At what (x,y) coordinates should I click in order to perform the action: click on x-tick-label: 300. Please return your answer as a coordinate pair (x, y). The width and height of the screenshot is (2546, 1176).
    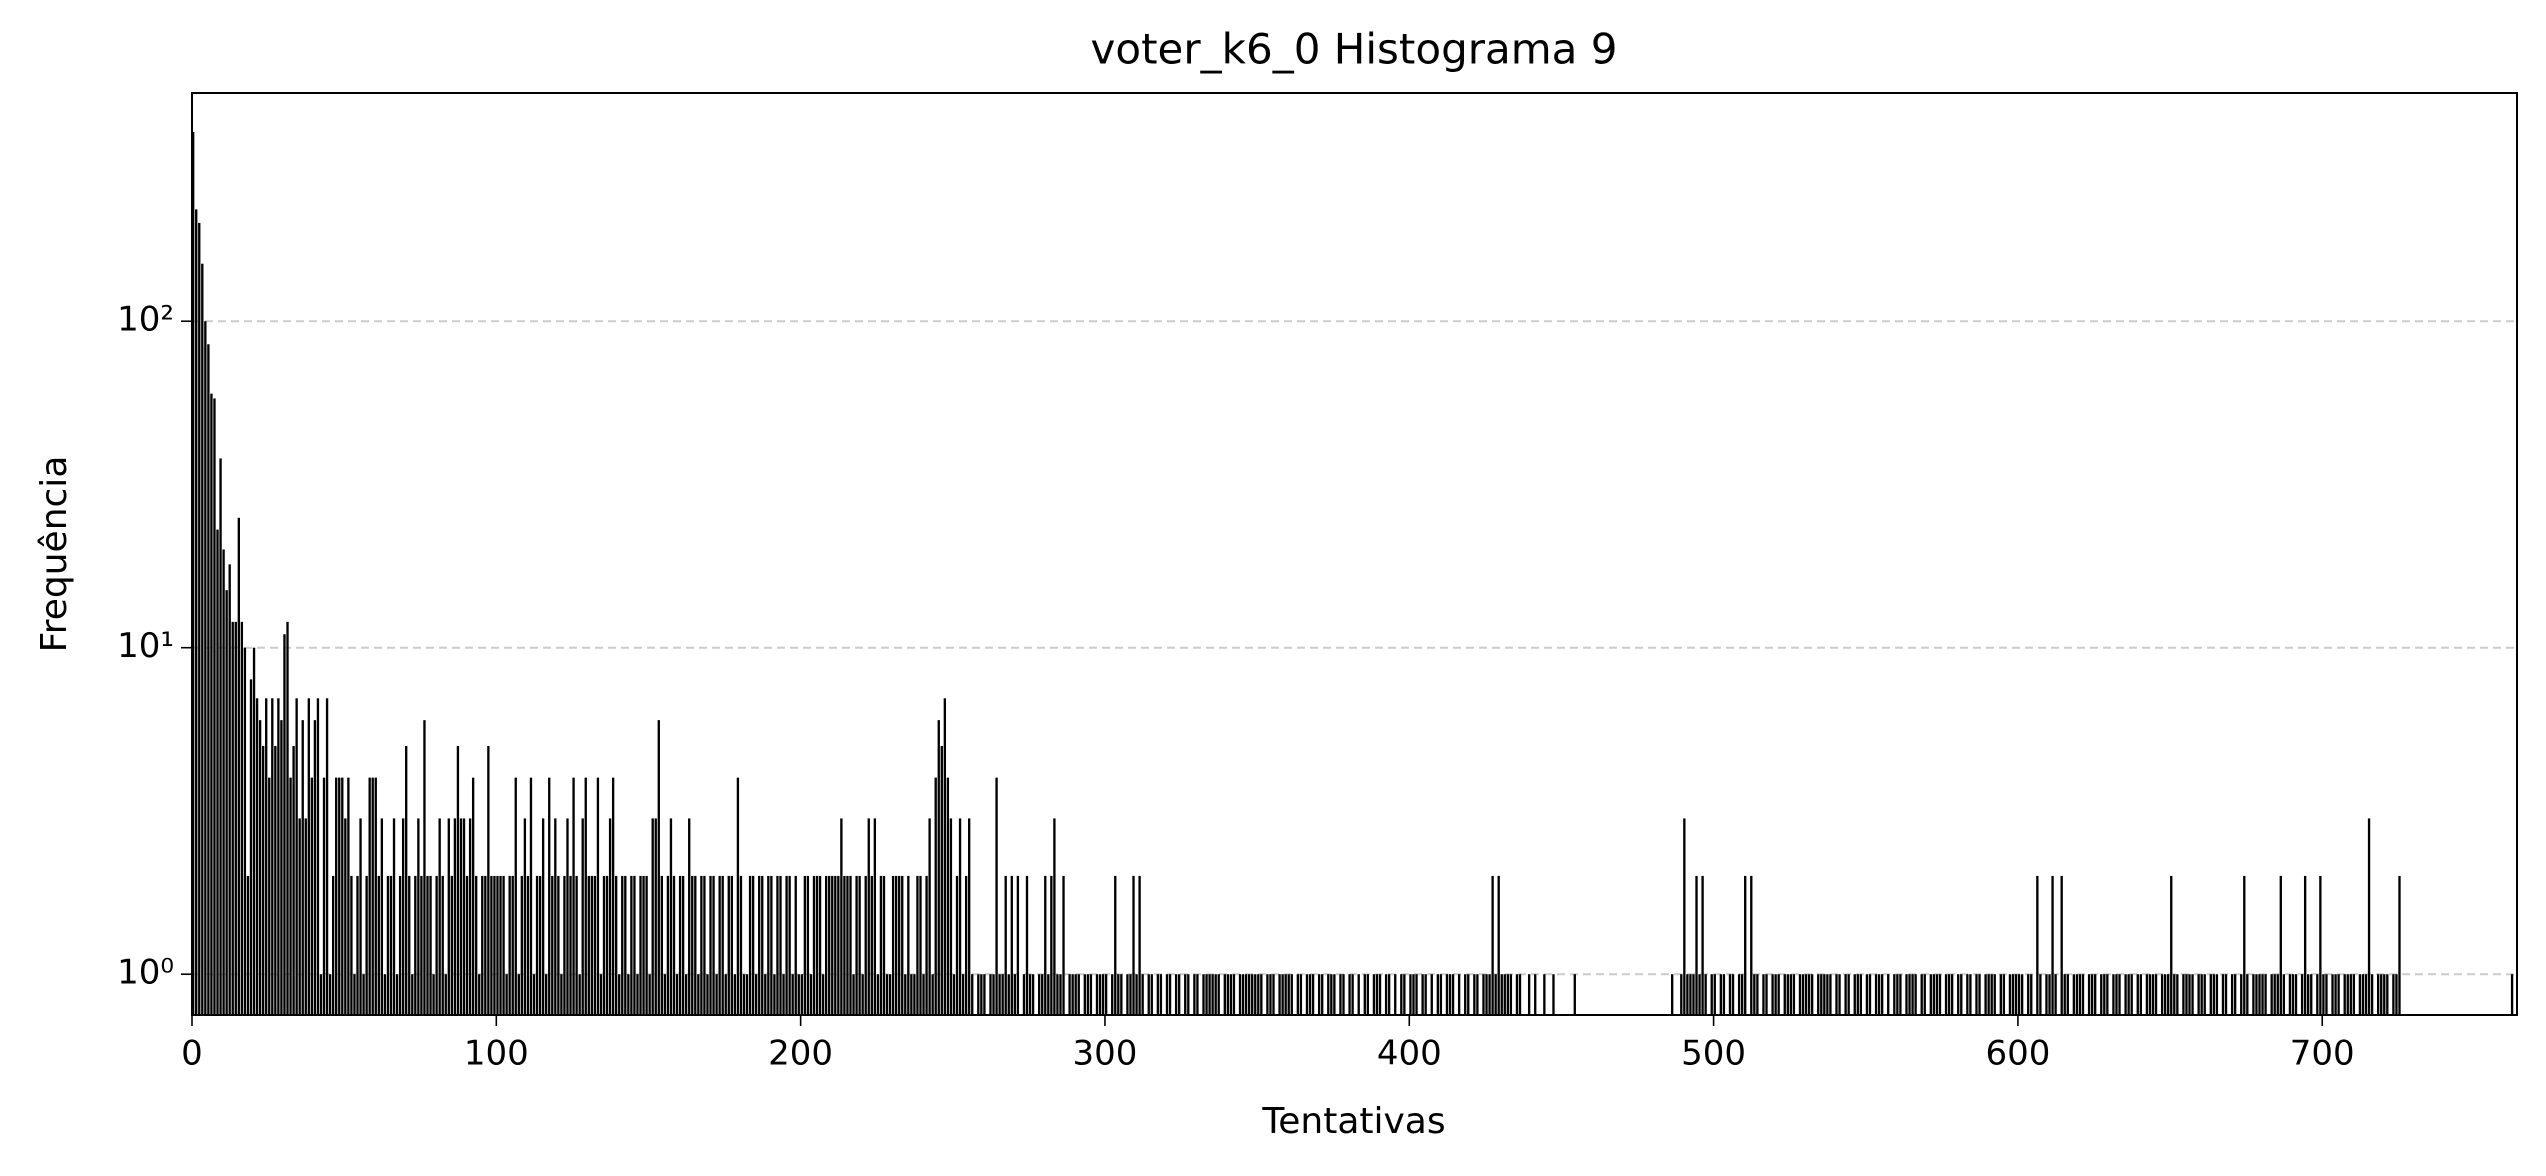
    Looking at the image, I should click on (1105, 1054).